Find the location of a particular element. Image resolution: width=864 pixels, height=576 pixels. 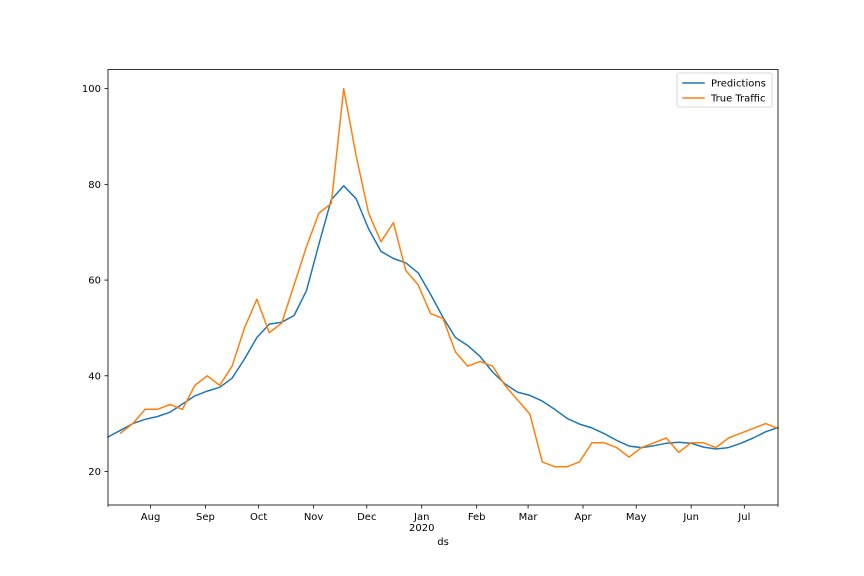

x-tick-label: Nov is located at coordinates (314, 517).